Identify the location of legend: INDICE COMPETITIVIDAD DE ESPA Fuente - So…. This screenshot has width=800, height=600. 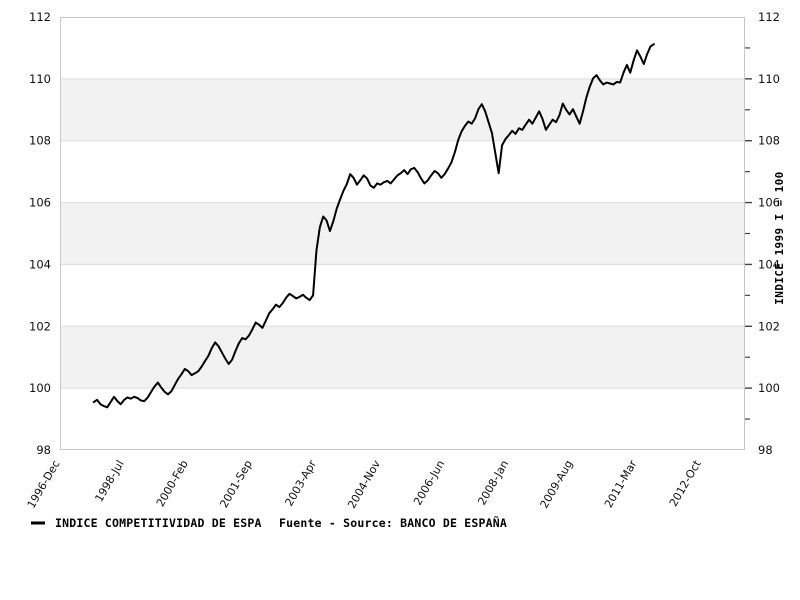
(269, 522).